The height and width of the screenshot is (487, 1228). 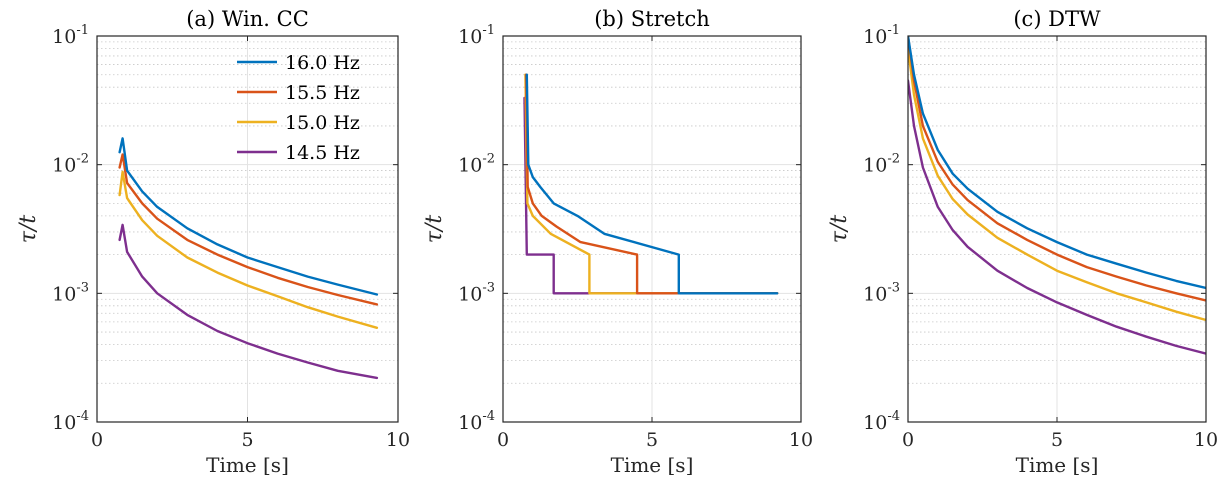 I want to click on panel-title: (c) DTW, so click(x=1057, y=19).